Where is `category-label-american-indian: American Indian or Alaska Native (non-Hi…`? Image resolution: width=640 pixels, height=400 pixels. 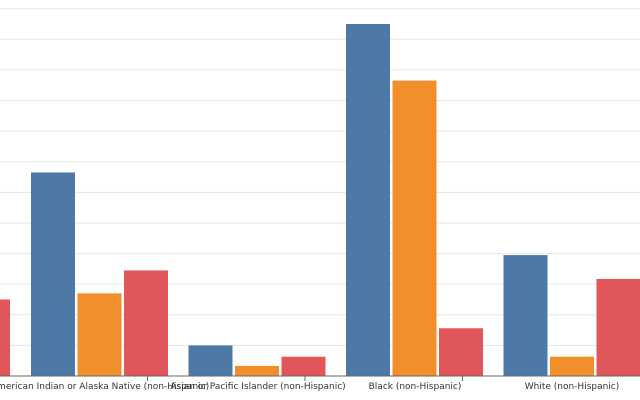
category-label-american-indian: American Indian or Alaska Native (non-Hi… is located at coordinates (104, 387).